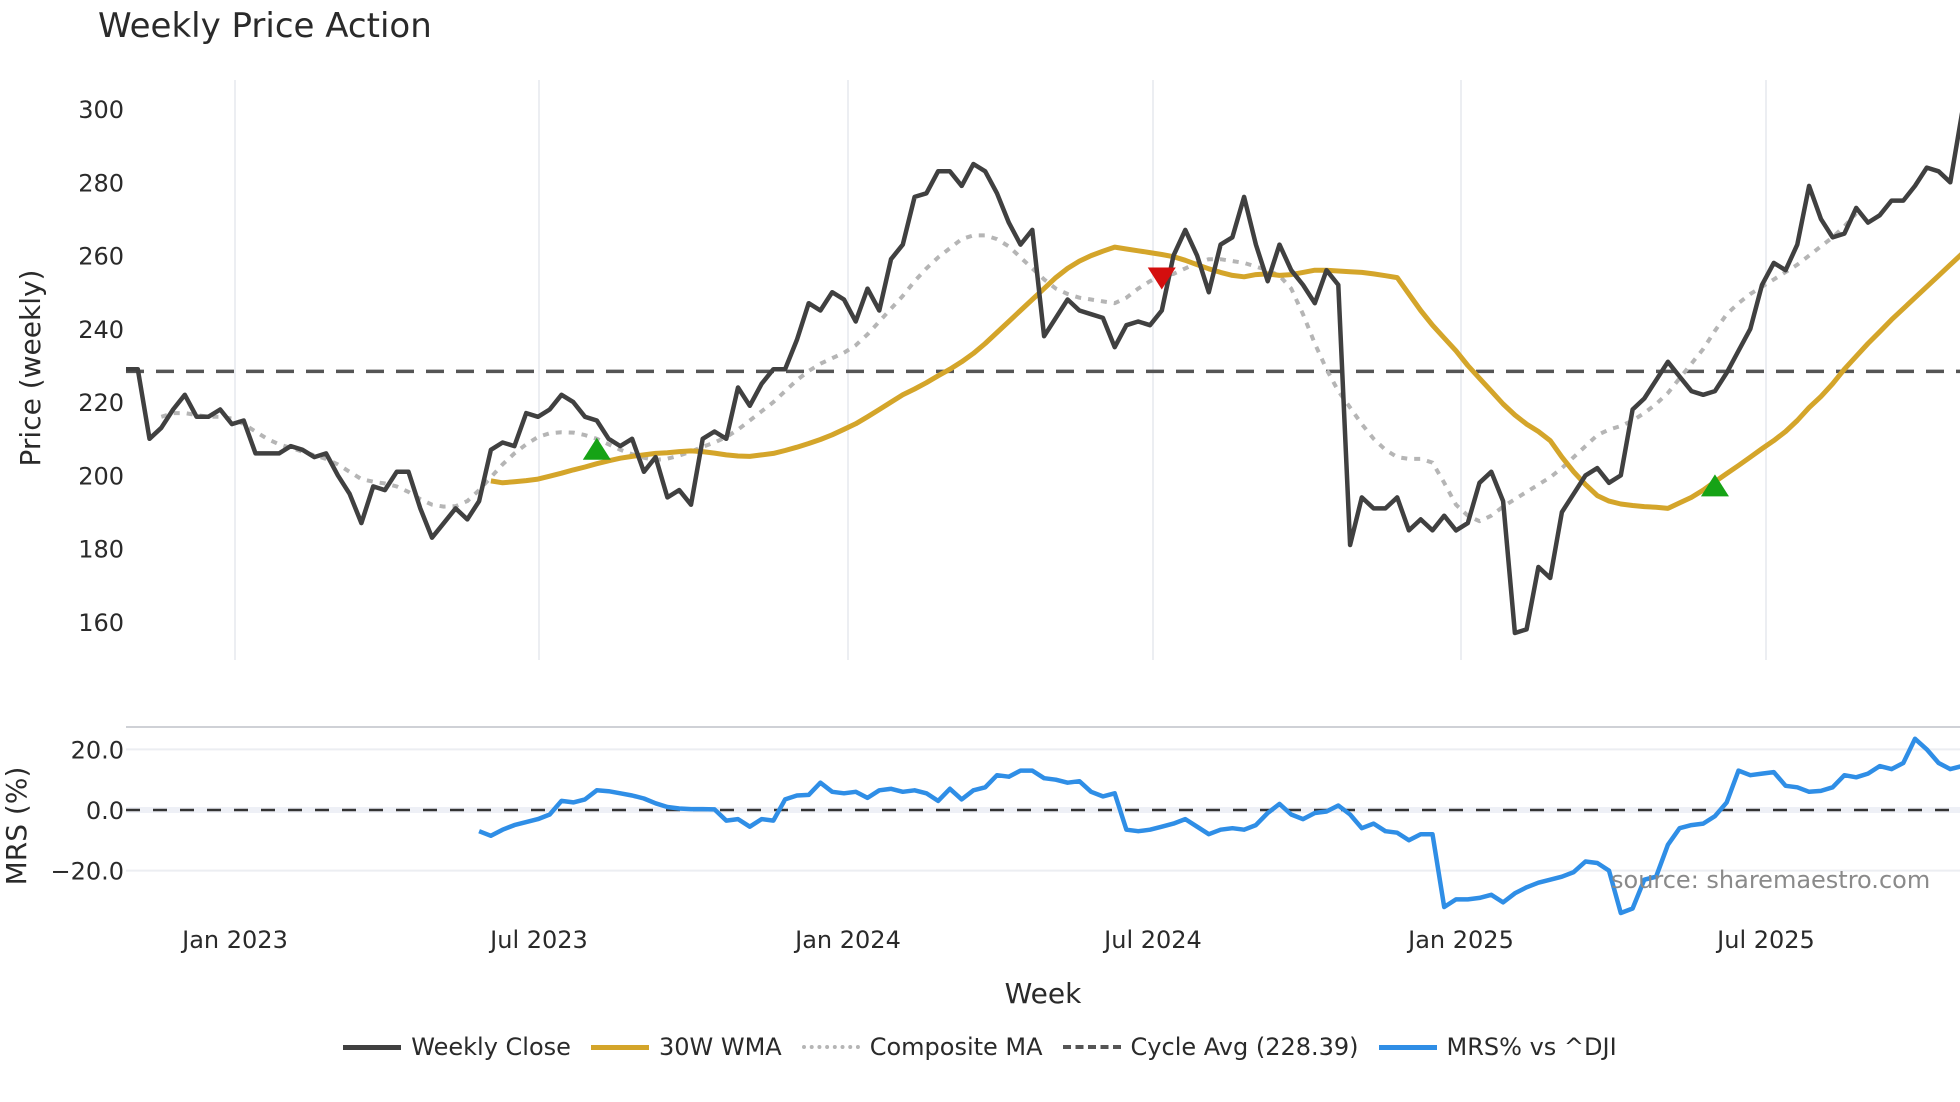 The image size is (1960, 1102). Describe the element at coordinates (101, 366) in the screenshot. I see `price-y-axis: 160 180 200 220 240 260 280 300` at that location.